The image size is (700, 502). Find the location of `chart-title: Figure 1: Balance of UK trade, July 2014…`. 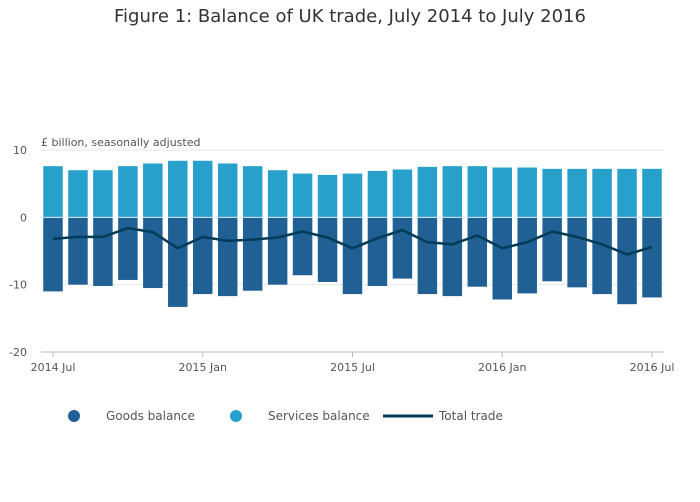

chart-title: Figure 1: Balance of UK trade, July 2014… is located at coordinates (350, 16).